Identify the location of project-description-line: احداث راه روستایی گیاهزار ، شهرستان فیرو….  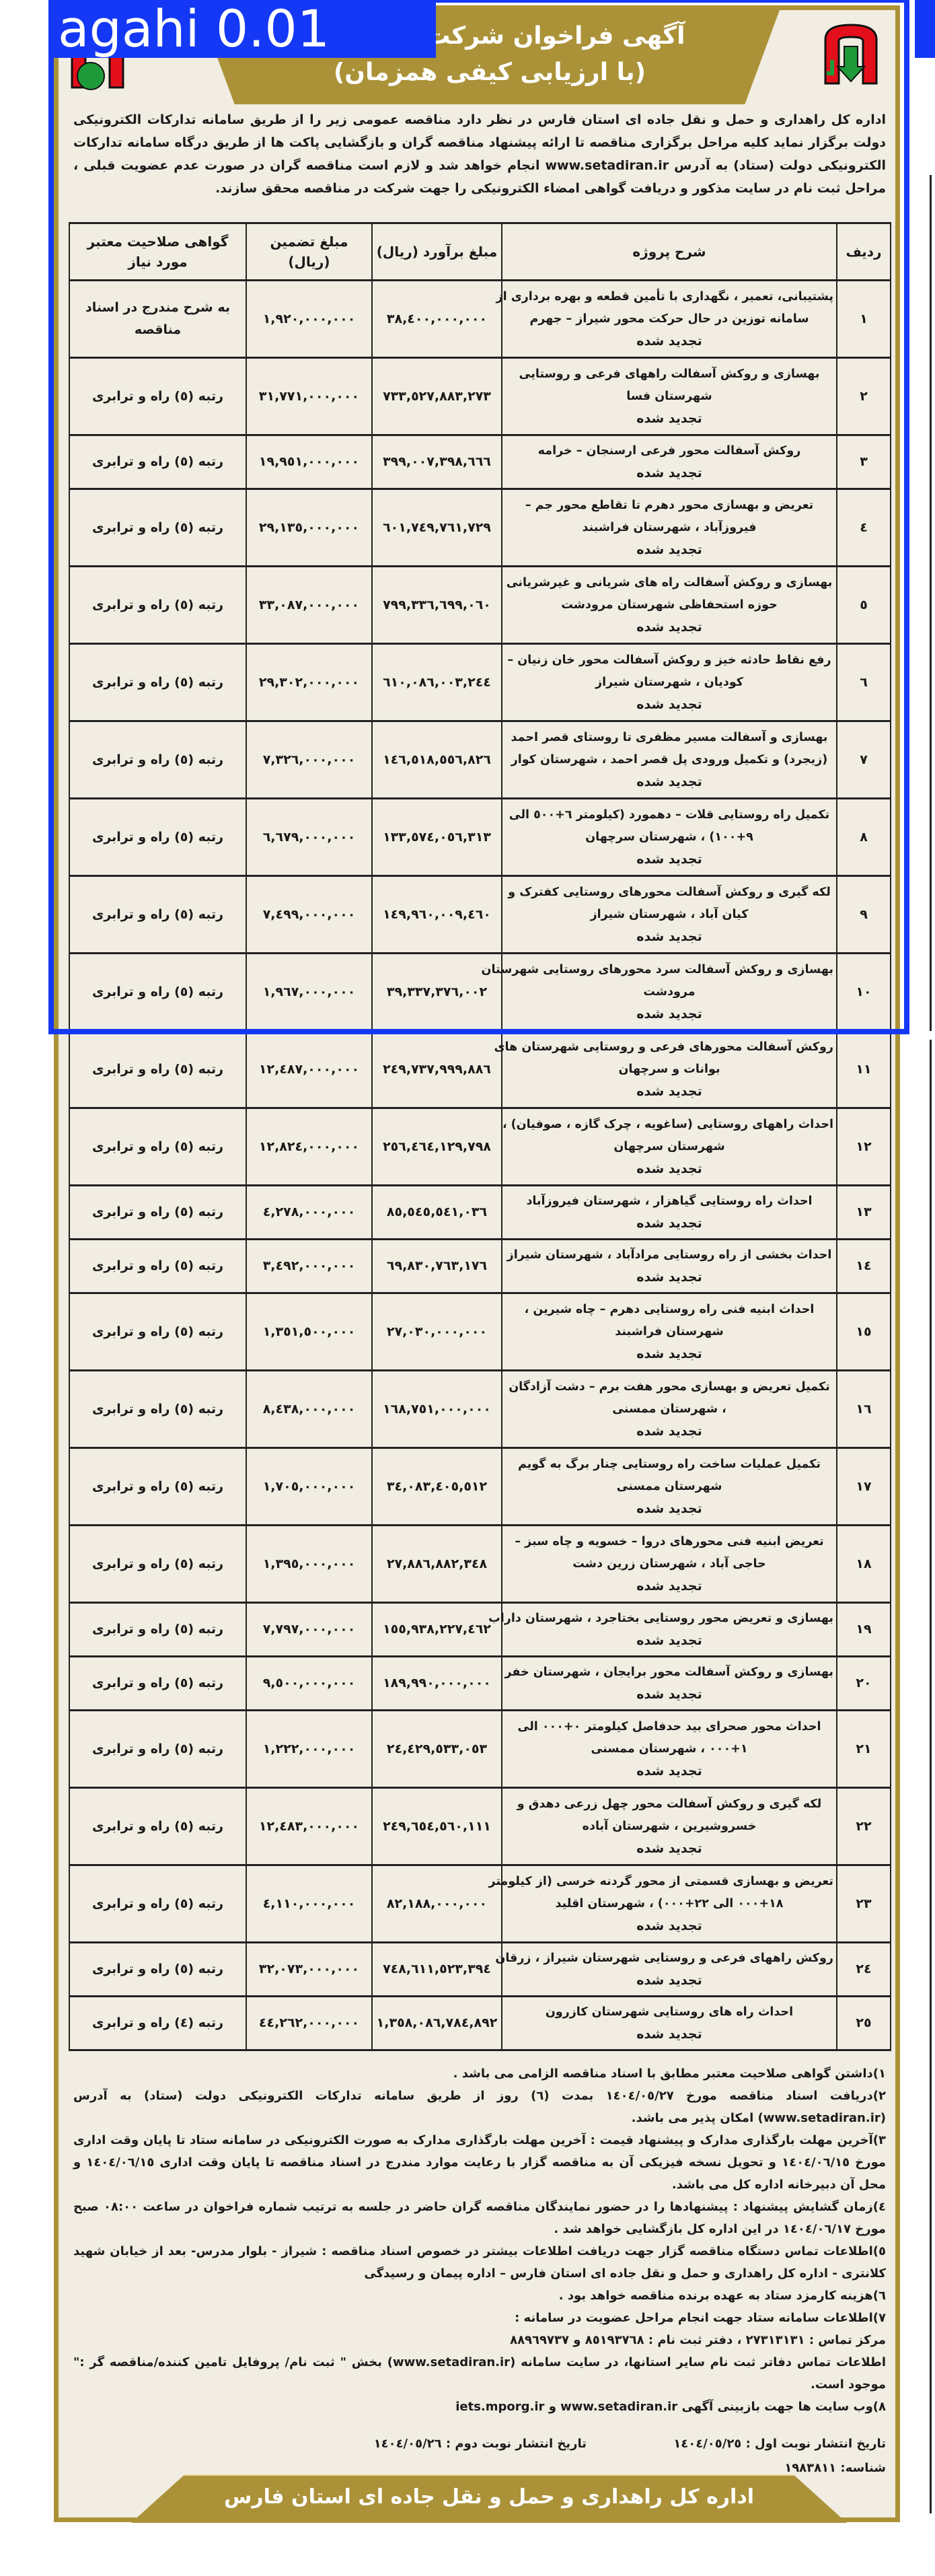
(669, 1201).